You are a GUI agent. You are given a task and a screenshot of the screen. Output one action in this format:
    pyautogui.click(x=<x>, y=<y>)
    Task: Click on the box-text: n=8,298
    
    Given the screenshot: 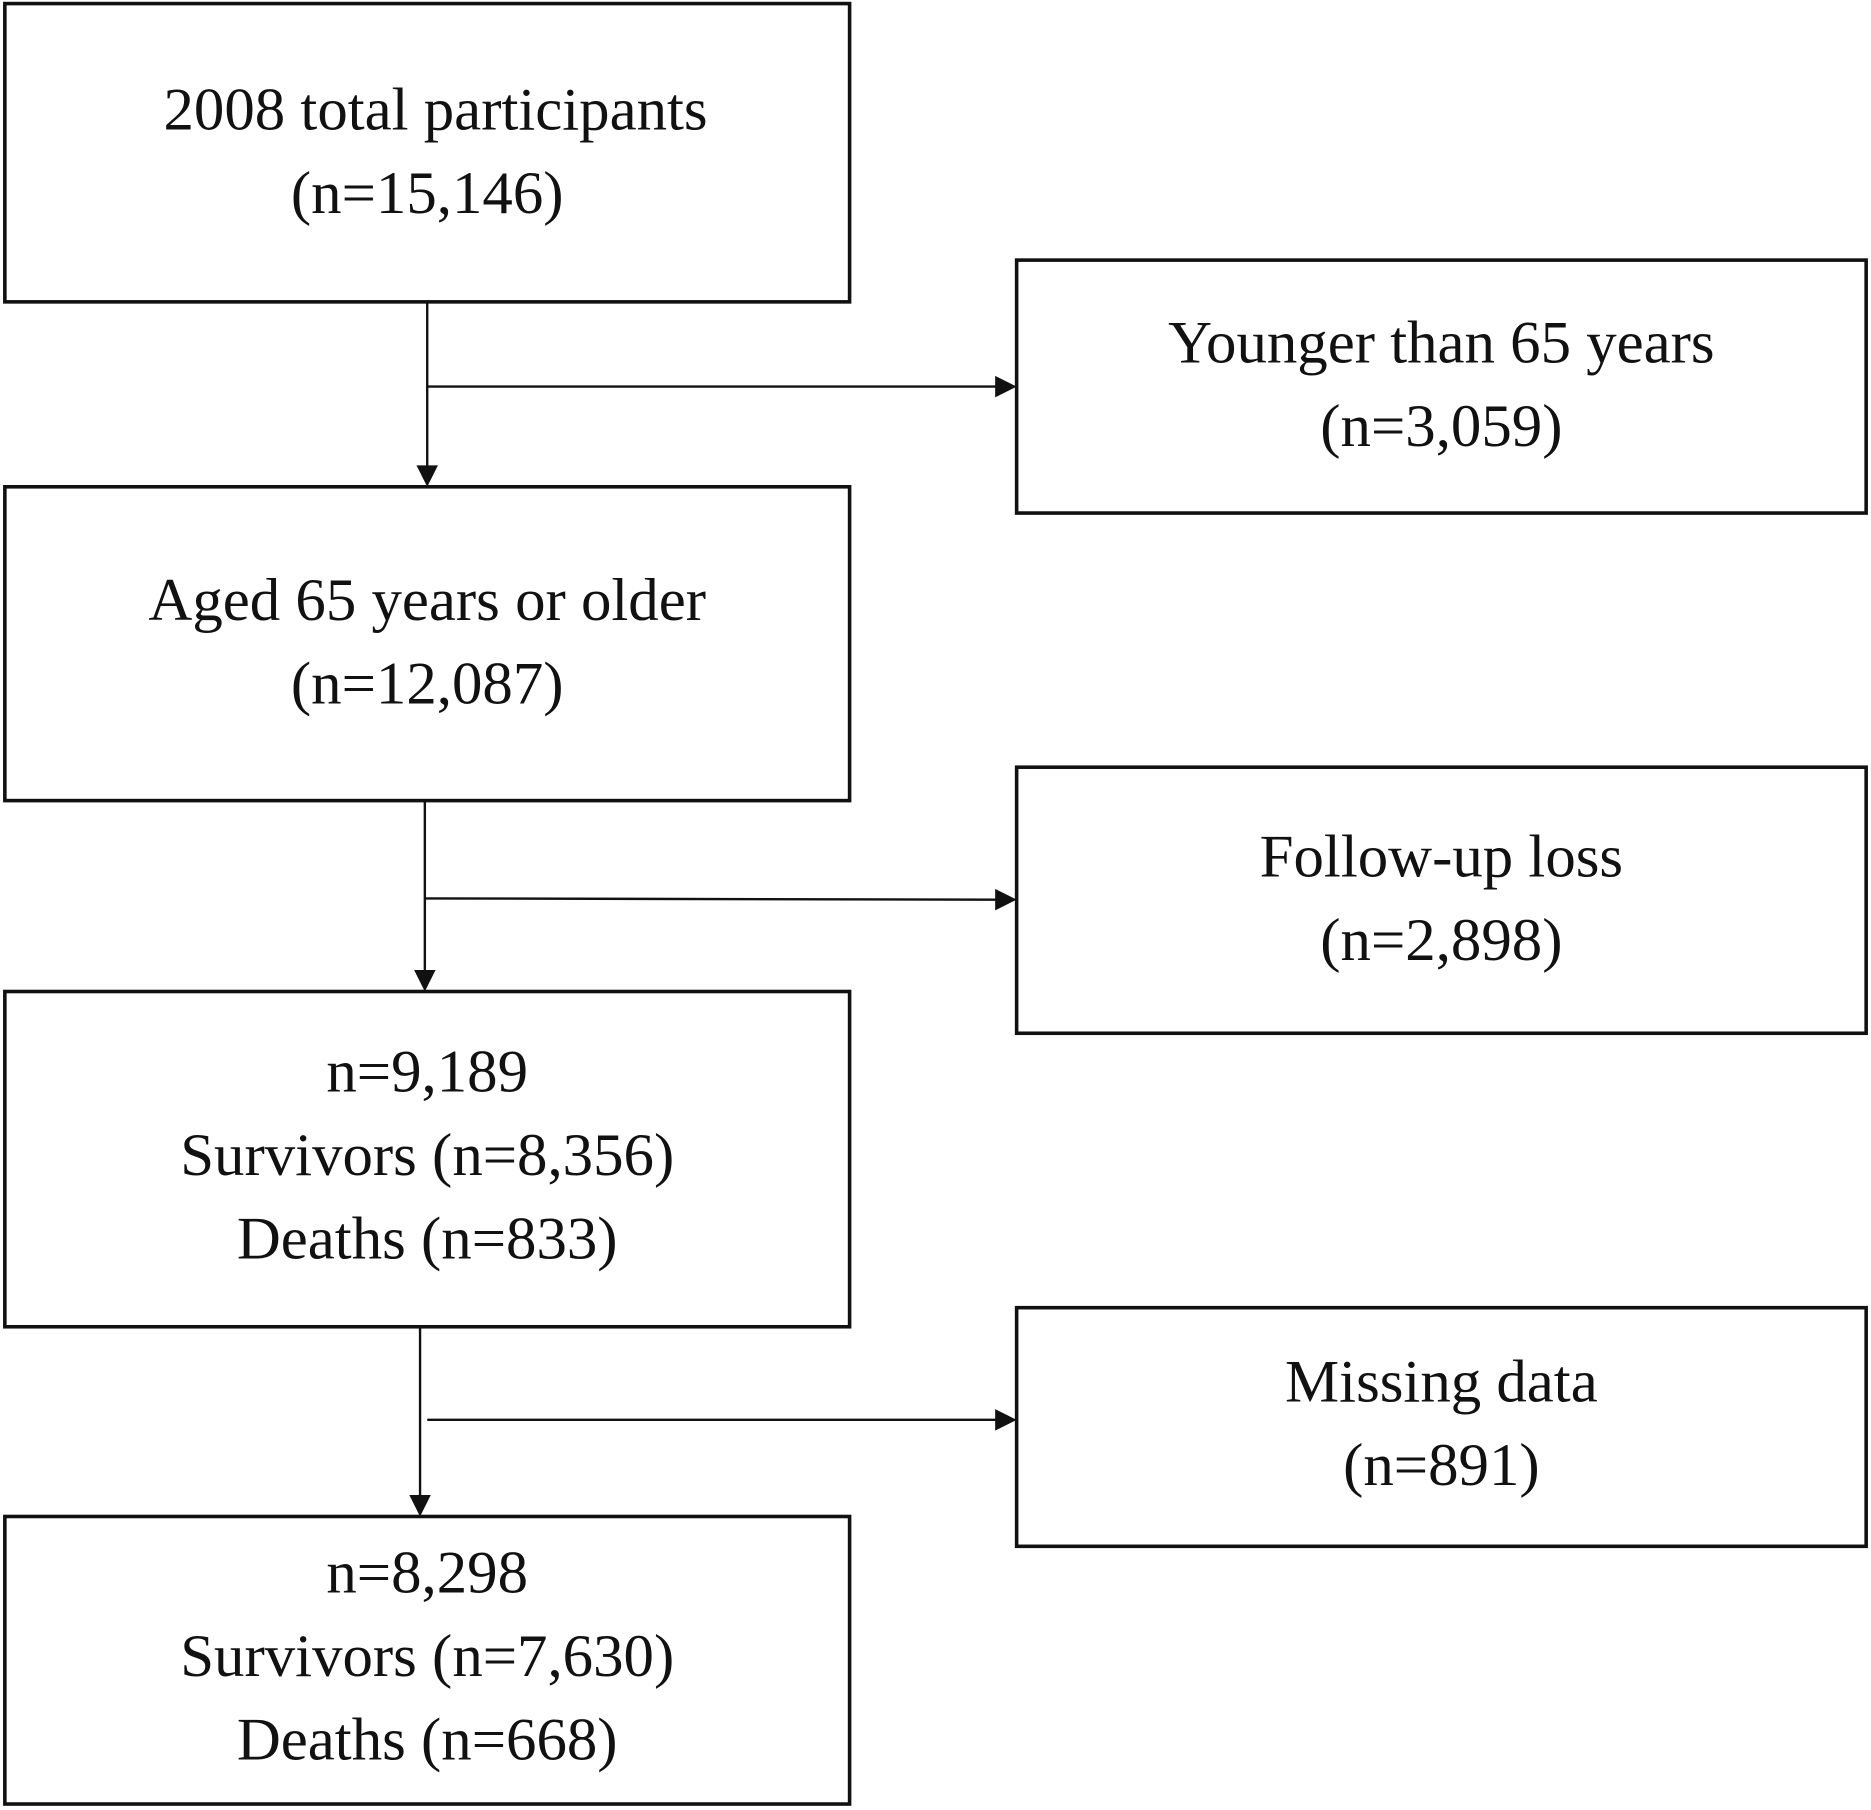 What is the action you would take?
    pyautogui.click(x=427, y=1572)
    